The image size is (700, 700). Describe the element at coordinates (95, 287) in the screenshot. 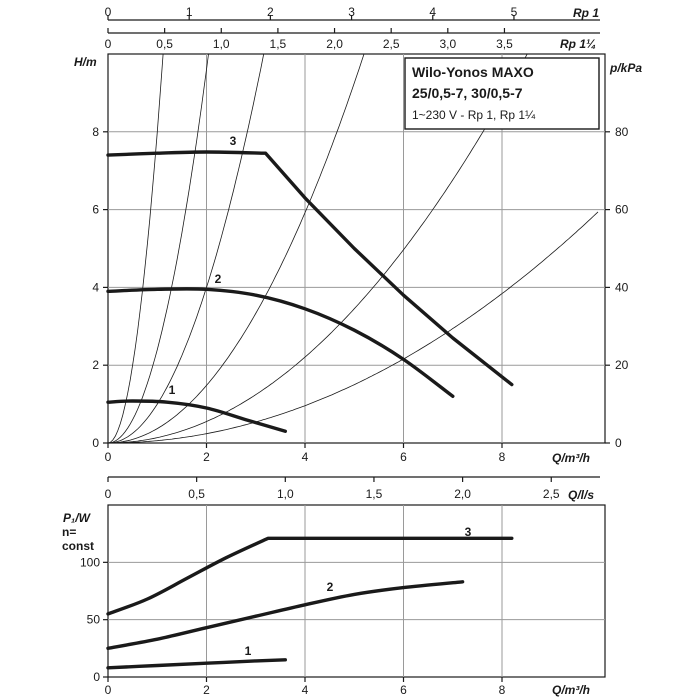

I see `head-ytick-label-4: 4` at that location.